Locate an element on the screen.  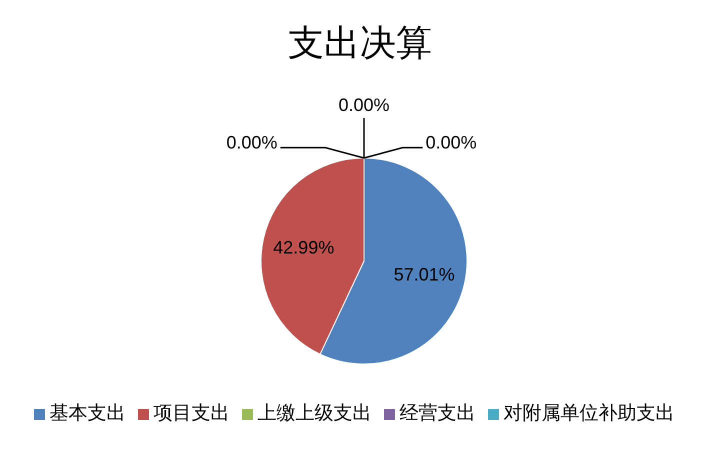
chart-title: 支出决算 is located at coordinates (360, 43).